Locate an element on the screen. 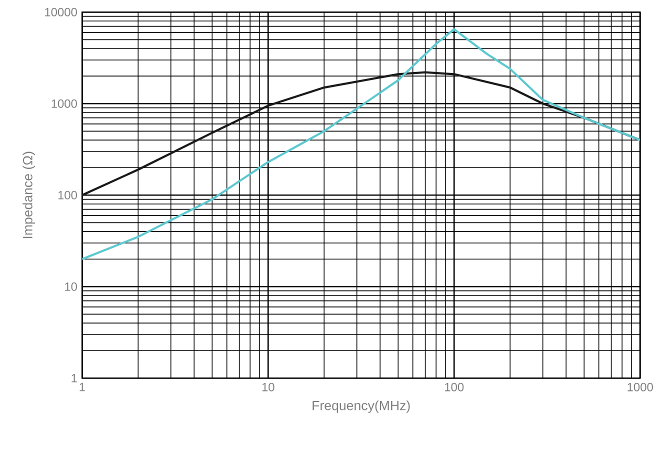 This screenshot has width=670, height=453. x-tick-label: 100 is located at coordinates (454, 387).